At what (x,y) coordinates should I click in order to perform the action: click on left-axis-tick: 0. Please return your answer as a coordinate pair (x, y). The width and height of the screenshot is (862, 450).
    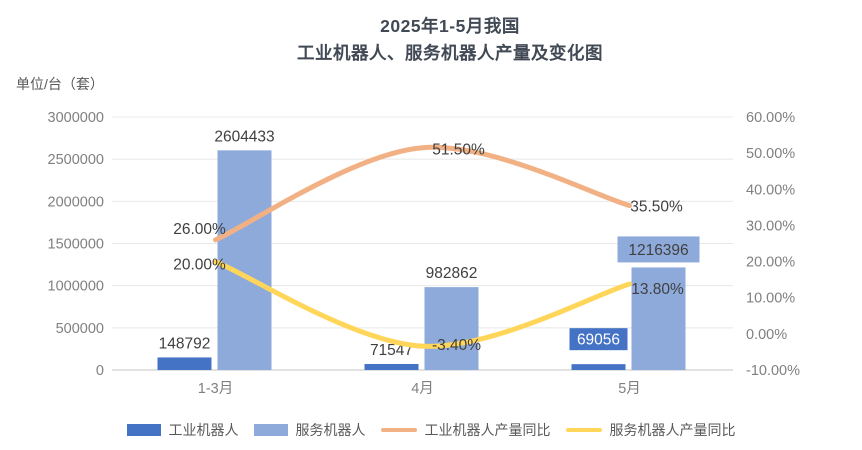
    Looking at the image, I should click on (100, 371).